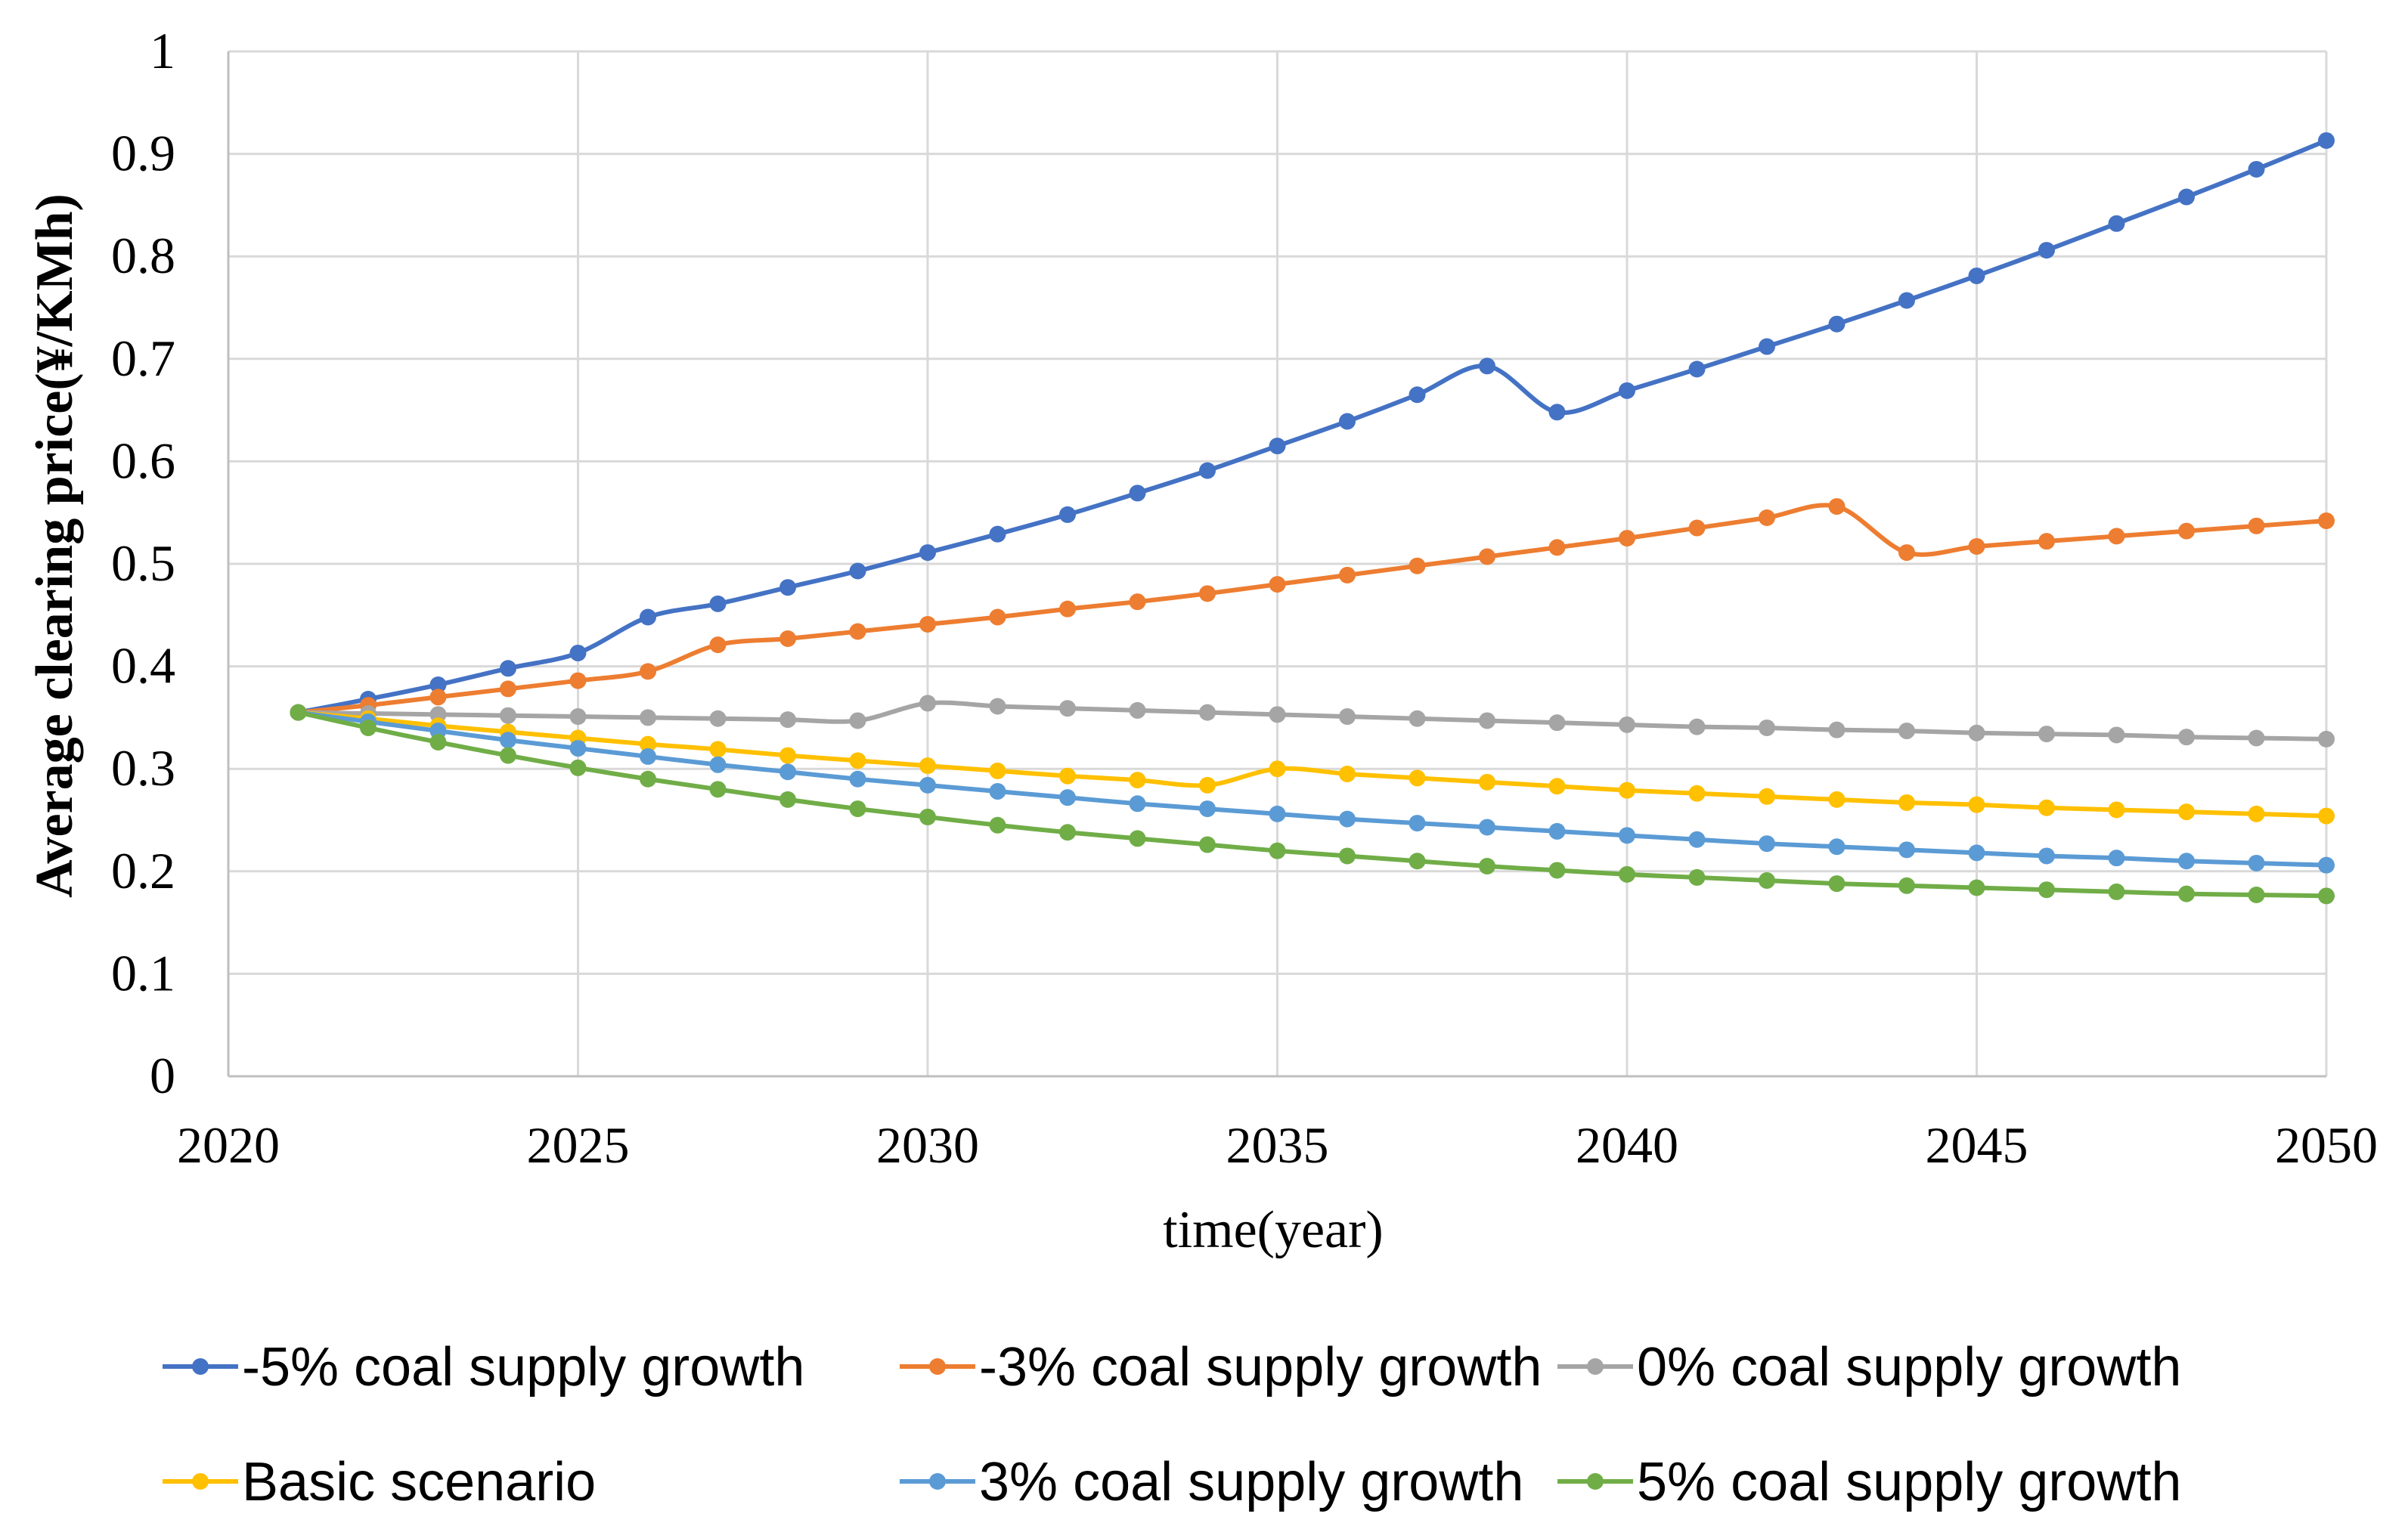 The height and width of the screenshot is (1526, 2408). What do you see at coordinates (1277, 1145) in the screenshot?
I see `x-tick-labels: 2020 2025 2030 2035 2040 2045 2050` at bounding box center [1277, 1145].